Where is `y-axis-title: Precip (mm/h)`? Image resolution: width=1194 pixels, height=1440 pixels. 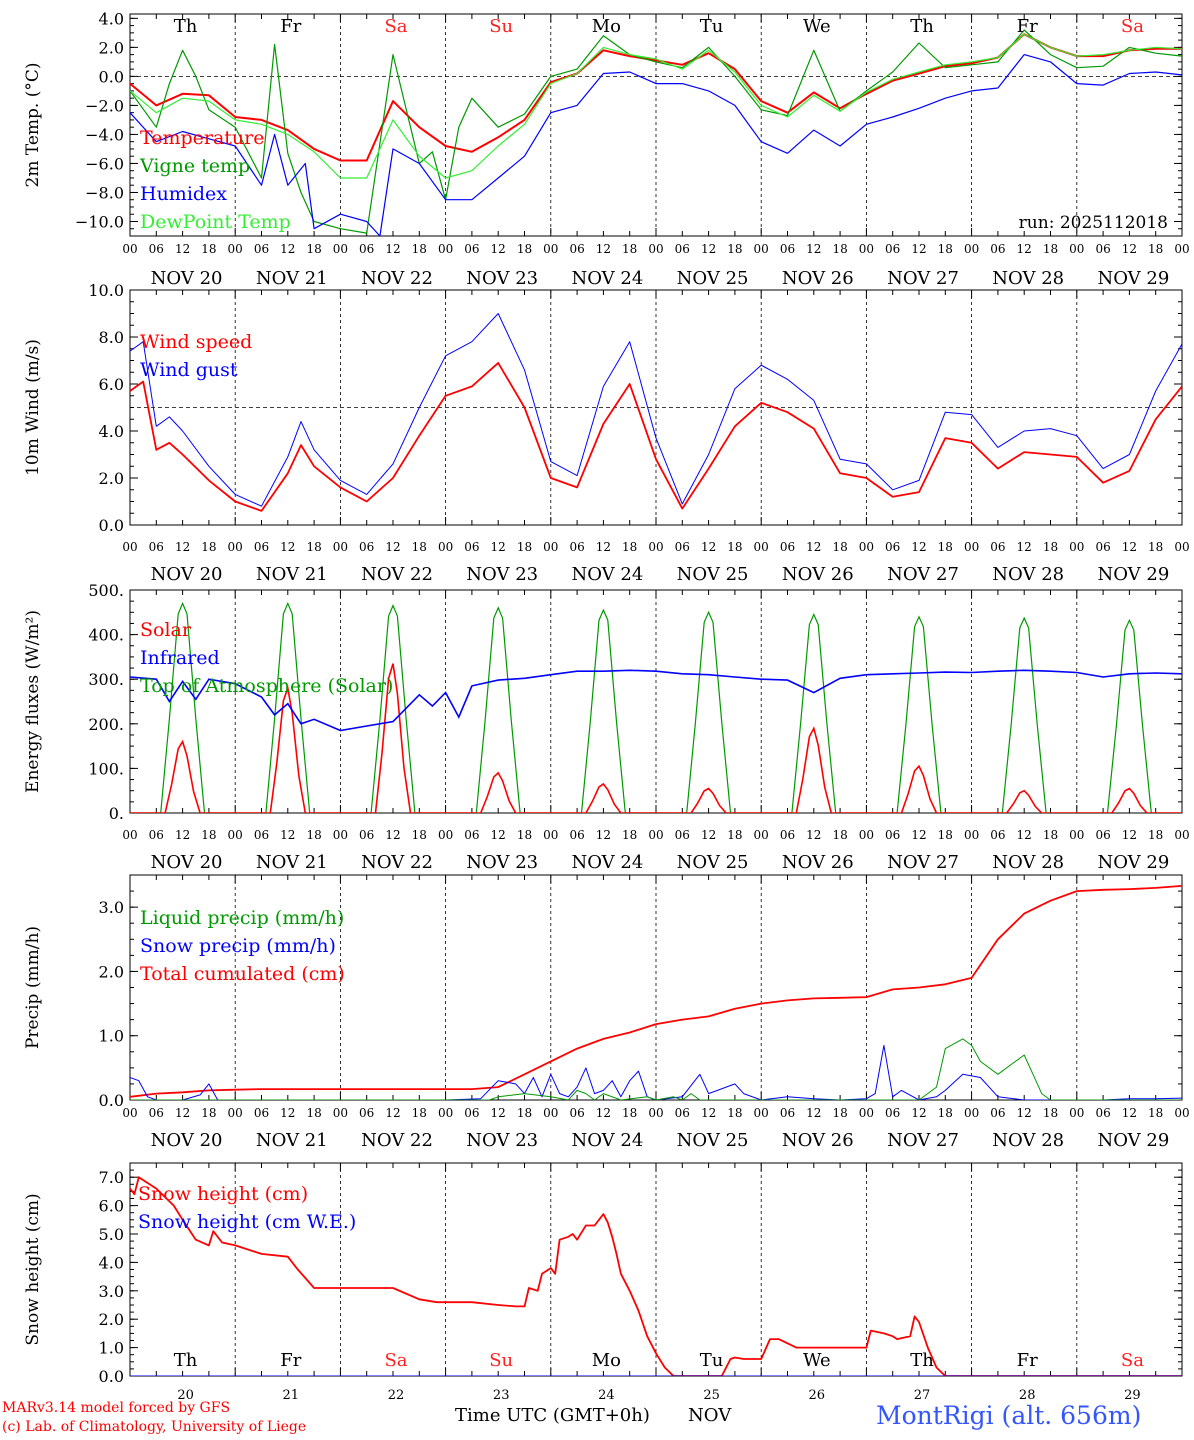
y-axis-title: Precip (mm/h) is located at coordinates (33, 987).